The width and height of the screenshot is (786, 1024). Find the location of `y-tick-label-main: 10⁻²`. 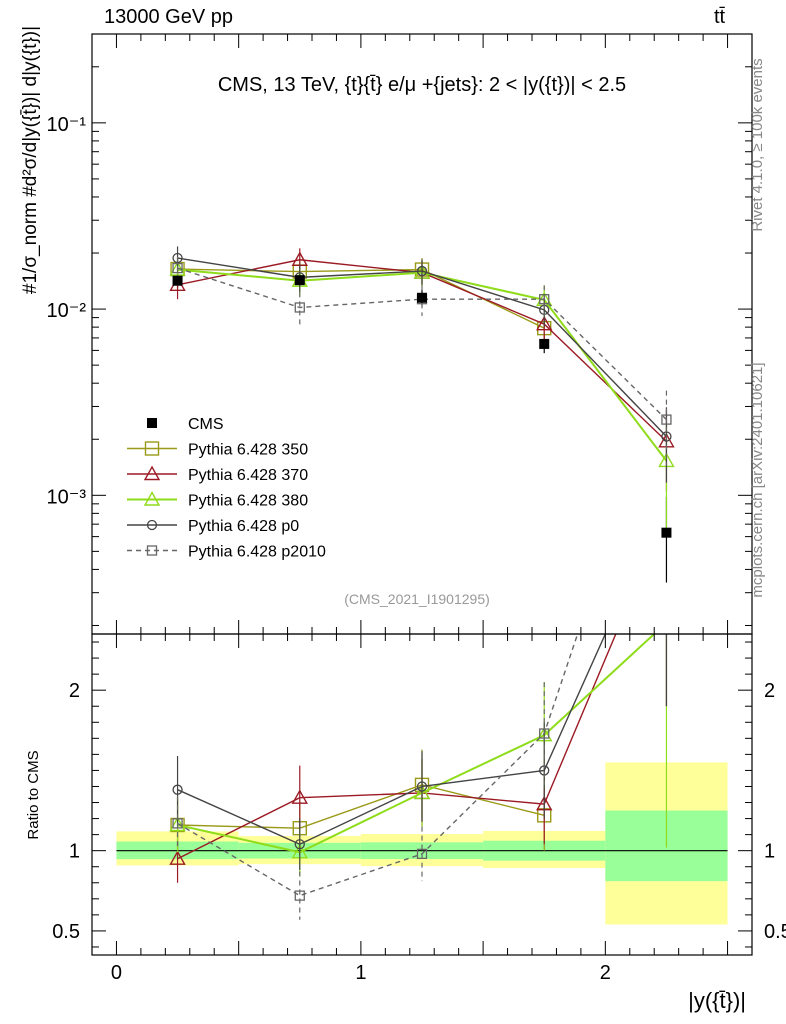

y-tick-label-main: 10⁻² is located at coordinates (67, 311).